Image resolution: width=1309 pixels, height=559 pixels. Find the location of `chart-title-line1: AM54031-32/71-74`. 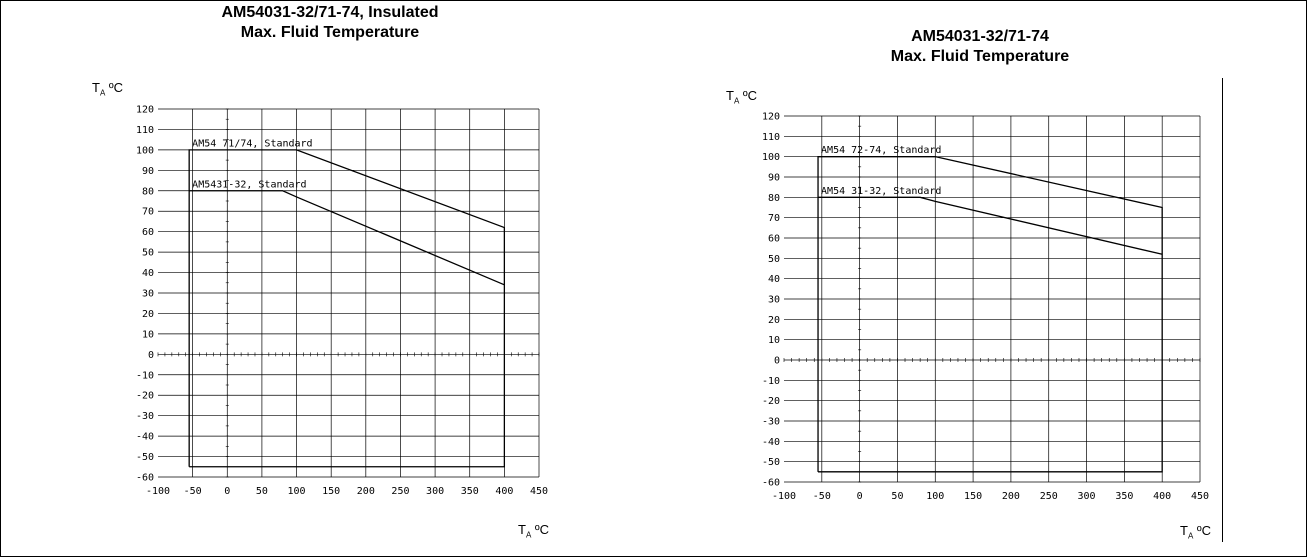

chart-title-line1: AM54031-32/71-74 is located at coordinates (980, 36).